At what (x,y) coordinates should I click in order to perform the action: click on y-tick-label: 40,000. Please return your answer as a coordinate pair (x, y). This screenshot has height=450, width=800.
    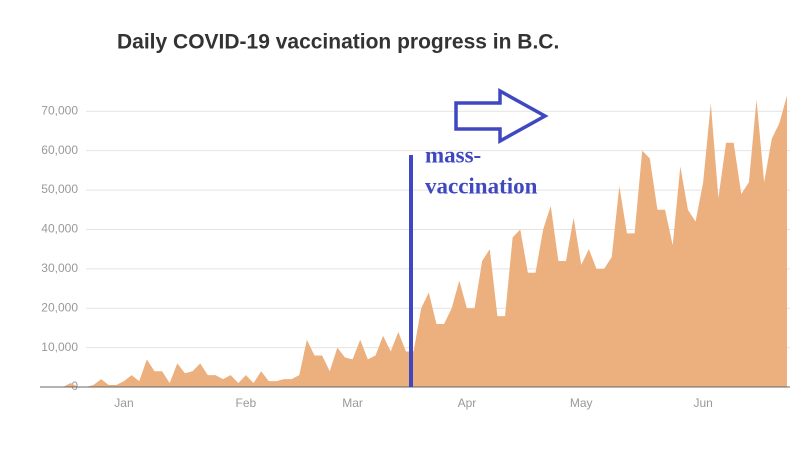
    Looking at the image, I should click on (59, 229).